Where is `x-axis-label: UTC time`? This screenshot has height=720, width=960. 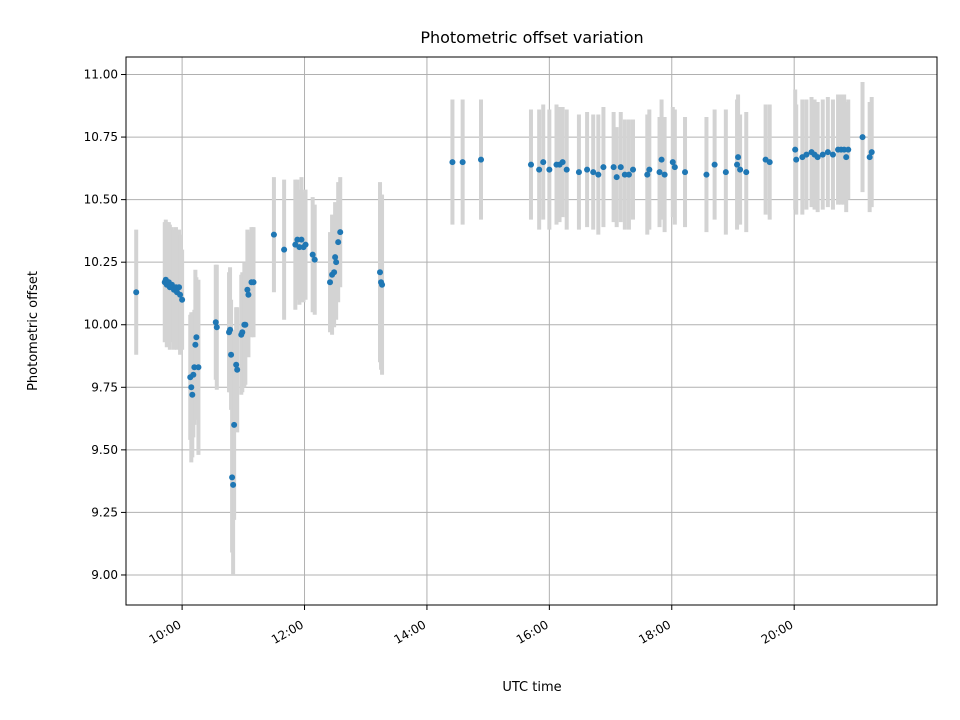
x-axis-label: UTC time is located at coordinates (531, 687).